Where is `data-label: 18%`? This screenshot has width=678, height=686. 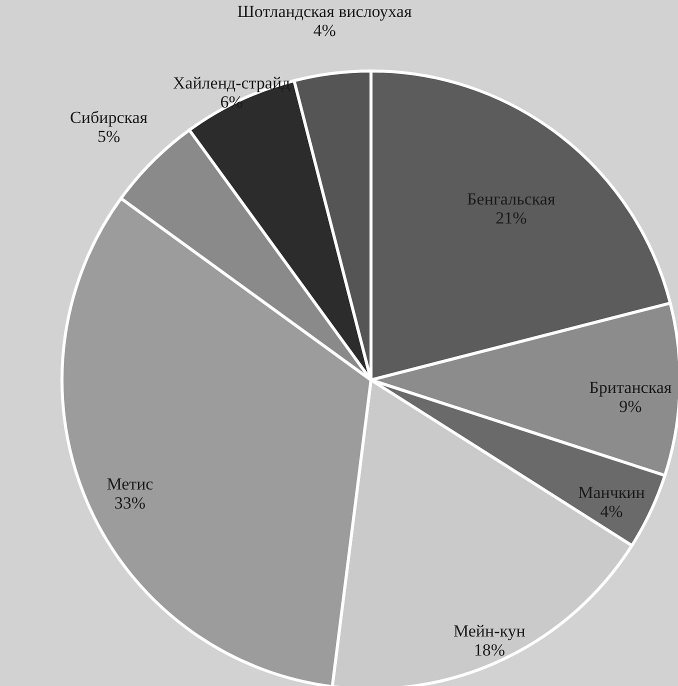 data-label: 18% is located at coordinates (489, 650).